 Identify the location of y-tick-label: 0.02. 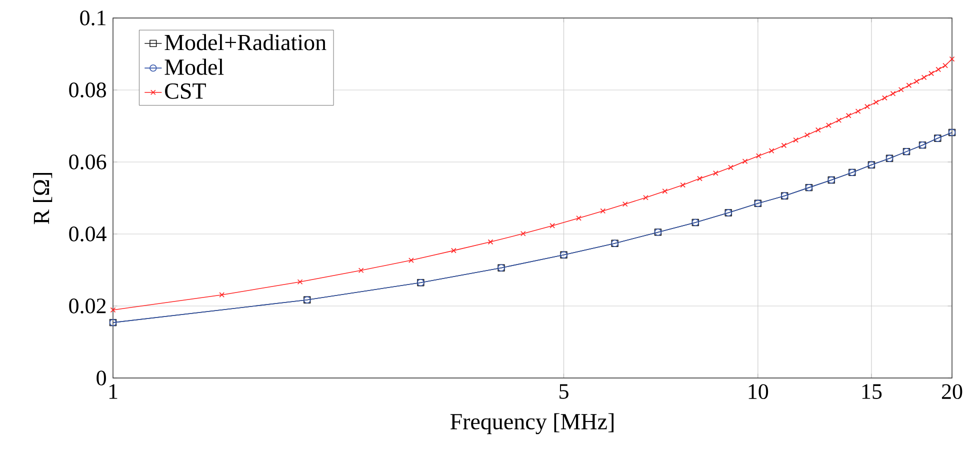
(87, 306).